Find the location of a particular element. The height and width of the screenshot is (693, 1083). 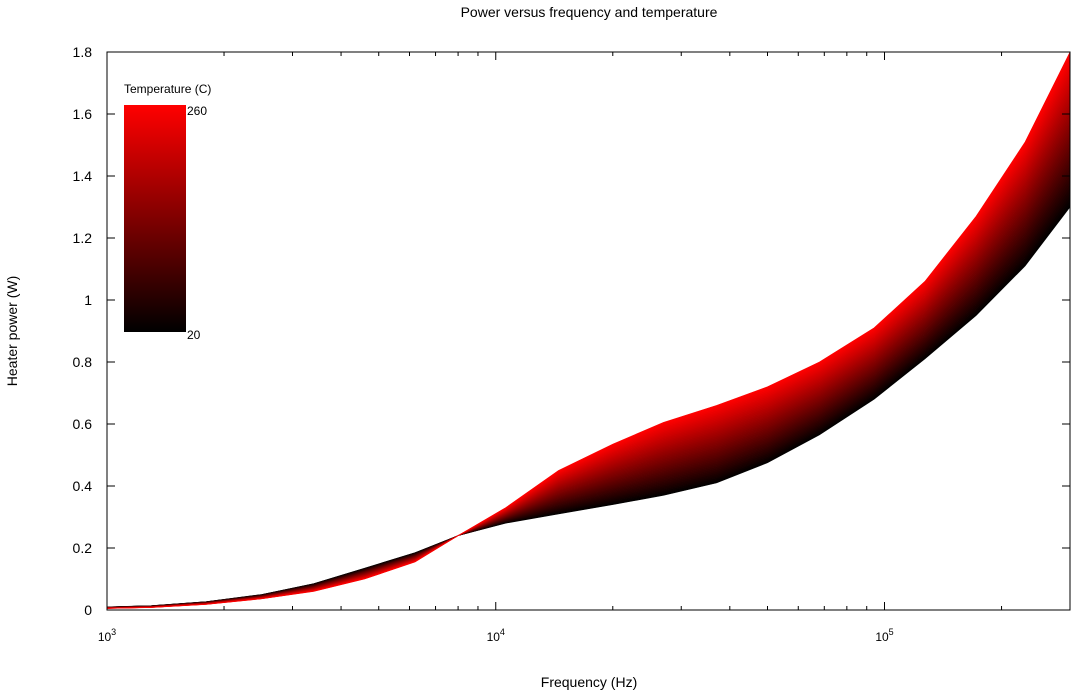

y-tick-label: 1.4 is located at coordinates (83, 176).